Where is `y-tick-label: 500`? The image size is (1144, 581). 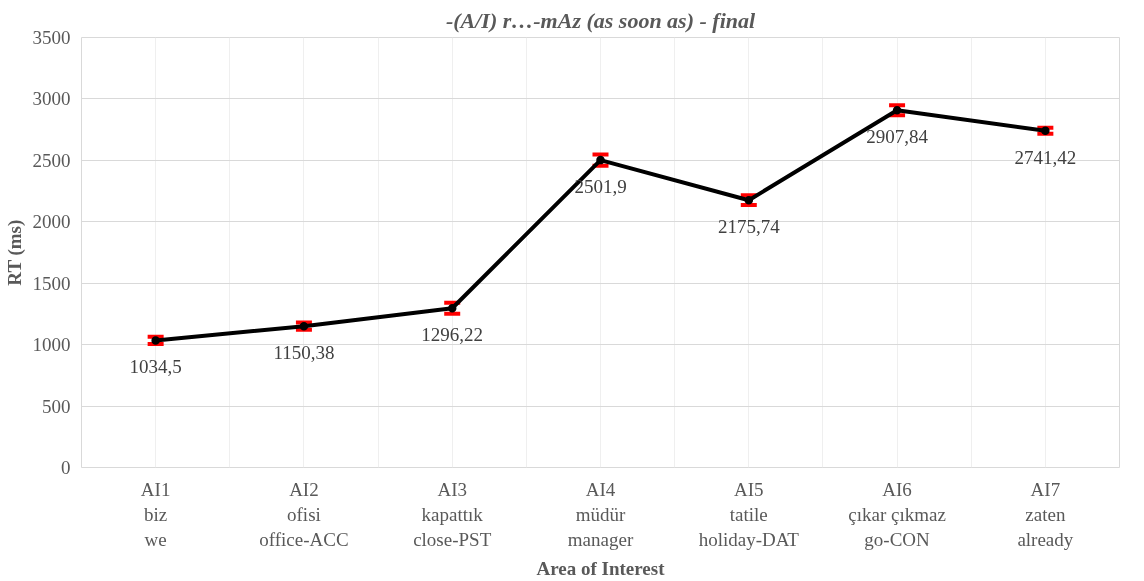 y-tick-label: 500 is located at coordinates (56, 406).